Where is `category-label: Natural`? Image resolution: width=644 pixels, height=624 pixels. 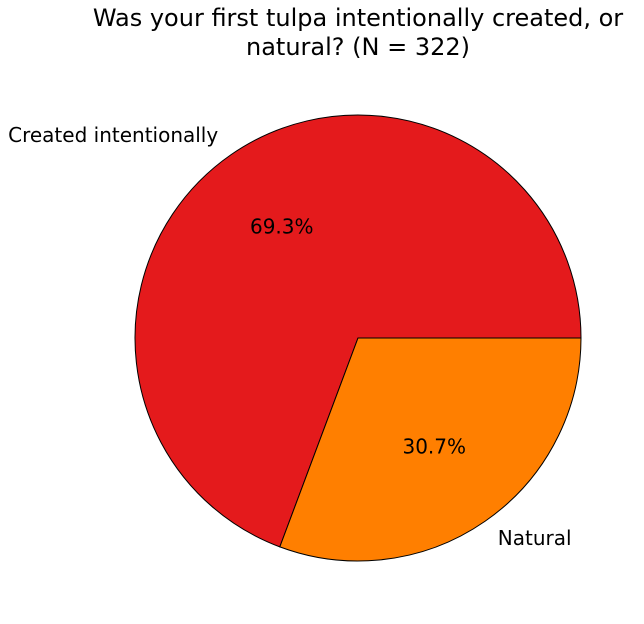
category-label: Natural is located at coordinates (535, 538).